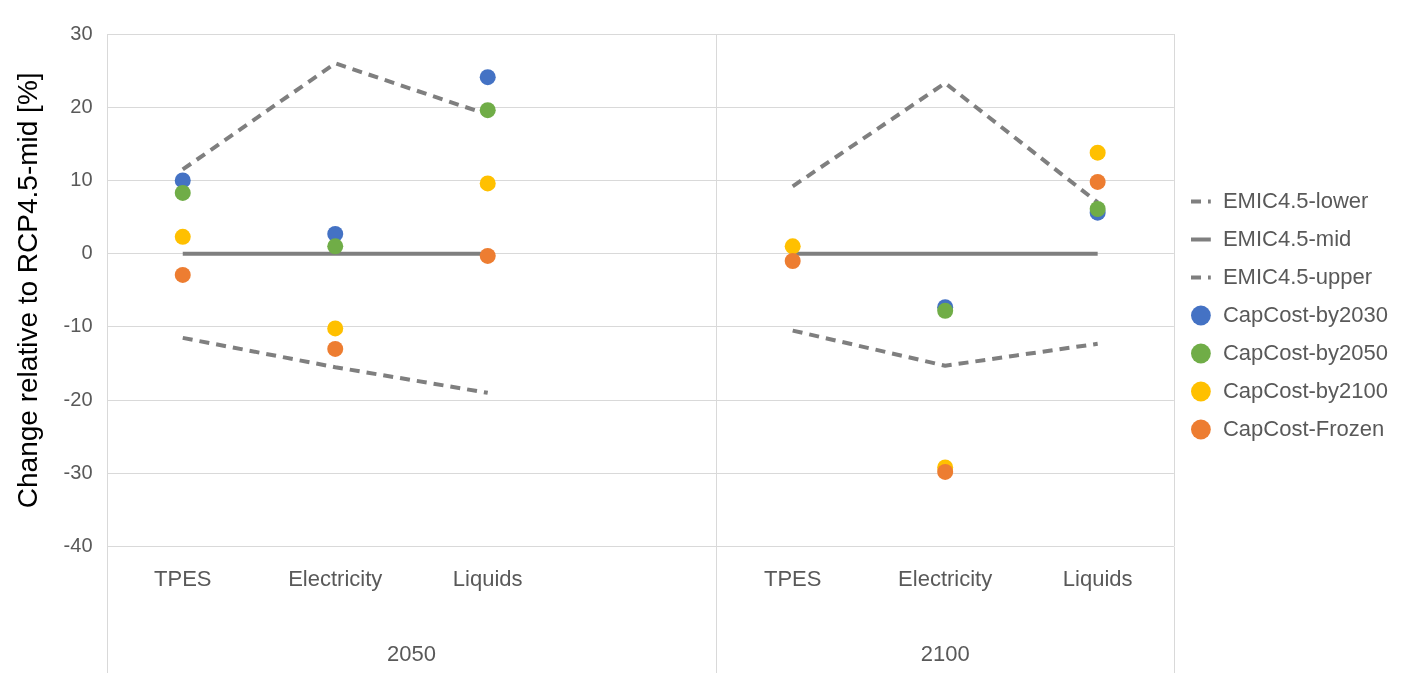 The width and height of the screenshot is (1418, 683). What do you see at coordinates (81, 32) in the screenshot?
I see `y-tick-label: 30` at bounding box center [81, 32].